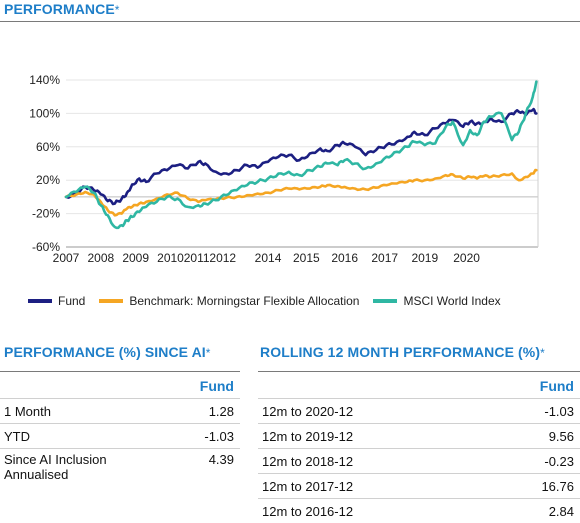  I want to click on table-row: 1 Month 1.28, so click(120, 411).